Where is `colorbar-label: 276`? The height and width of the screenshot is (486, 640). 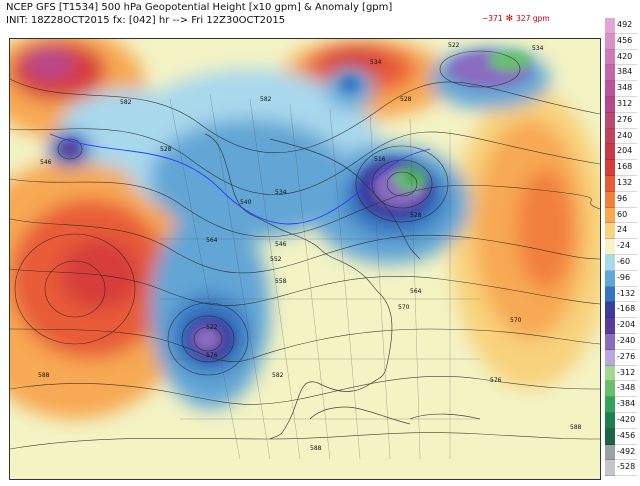
colorbar-label: 276 is located at coordinates (625, 119).